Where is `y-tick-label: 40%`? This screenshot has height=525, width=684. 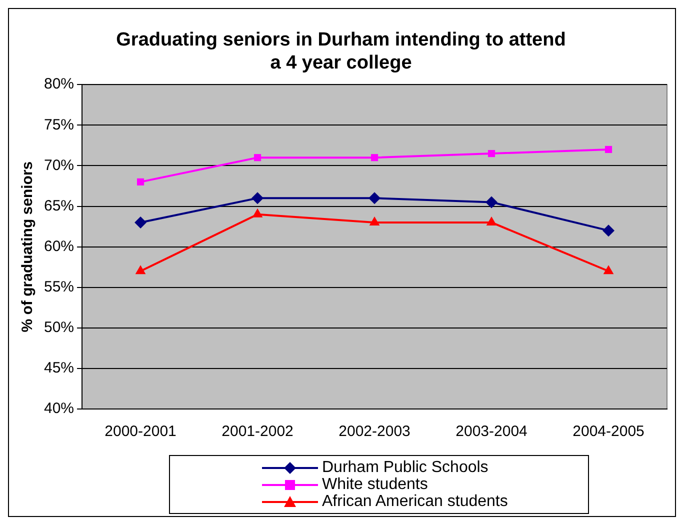 y-tick-label: 40% is located at coordinates (59, 409).